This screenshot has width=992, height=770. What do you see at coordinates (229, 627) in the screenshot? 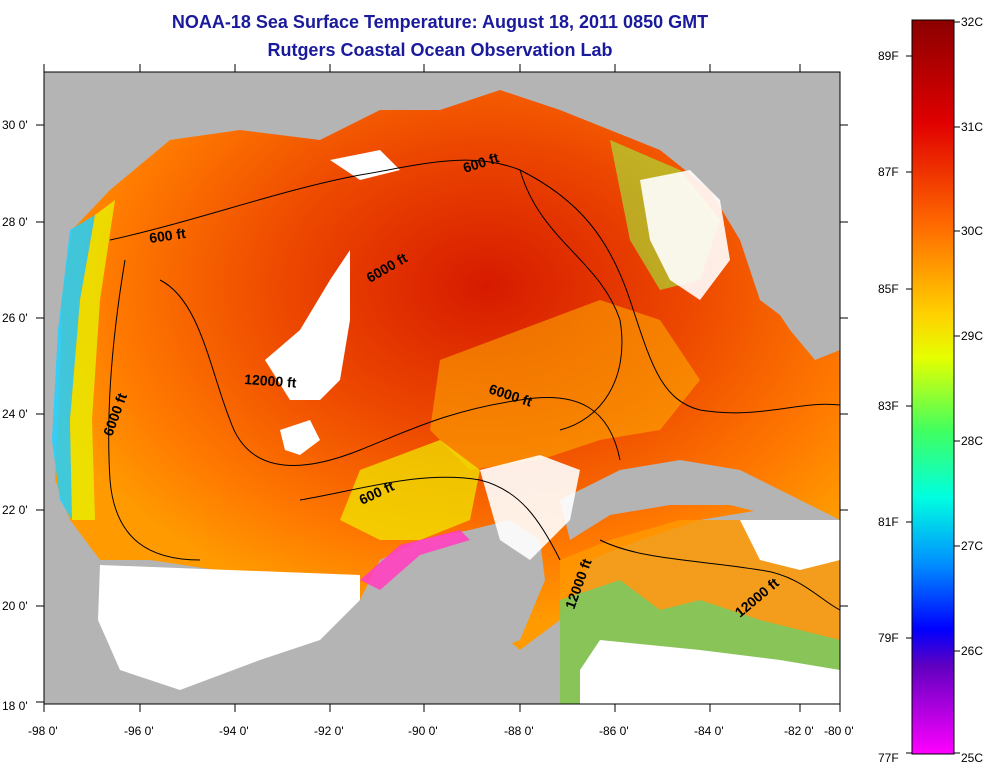
I see `cloud-southwest` at bounding box center [229, 627].